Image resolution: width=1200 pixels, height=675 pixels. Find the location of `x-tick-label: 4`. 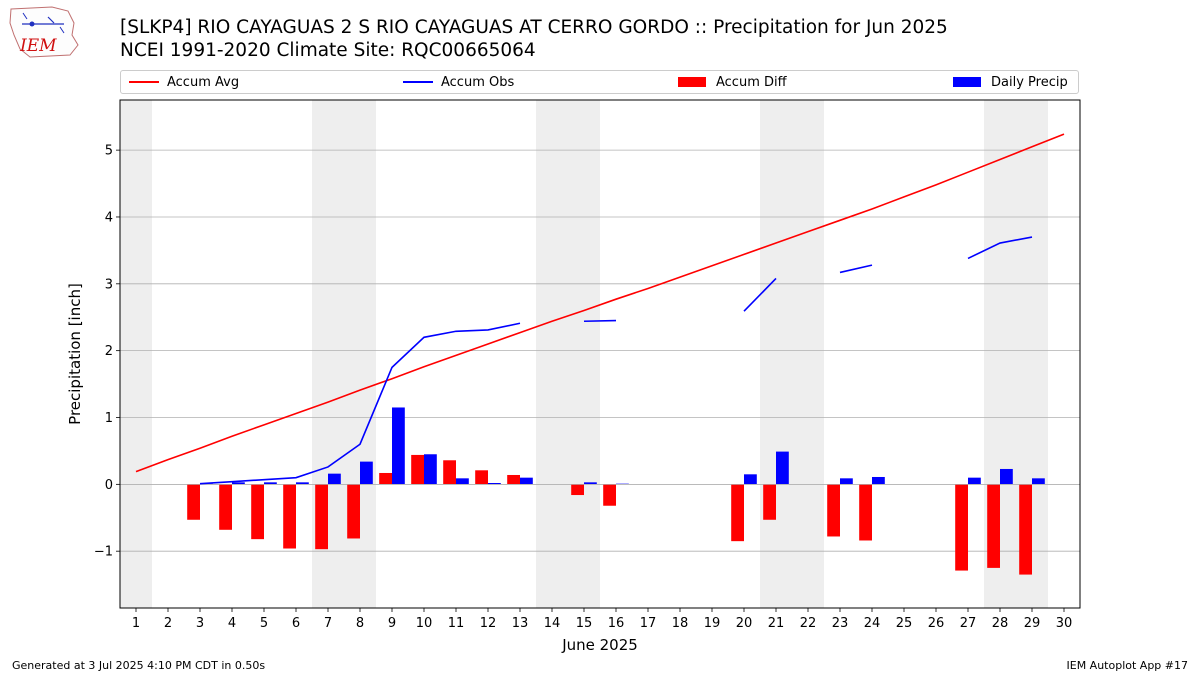

x-tick-label: 4 is located at coordinates (232, 623).